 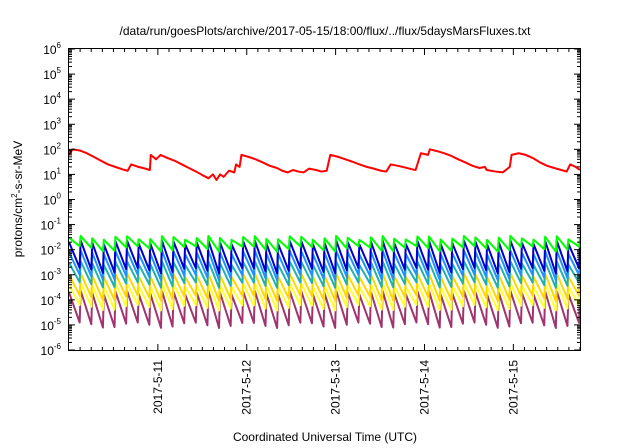 I want to click on y-tick-label: 10⁵, so click(x=52, y=74).